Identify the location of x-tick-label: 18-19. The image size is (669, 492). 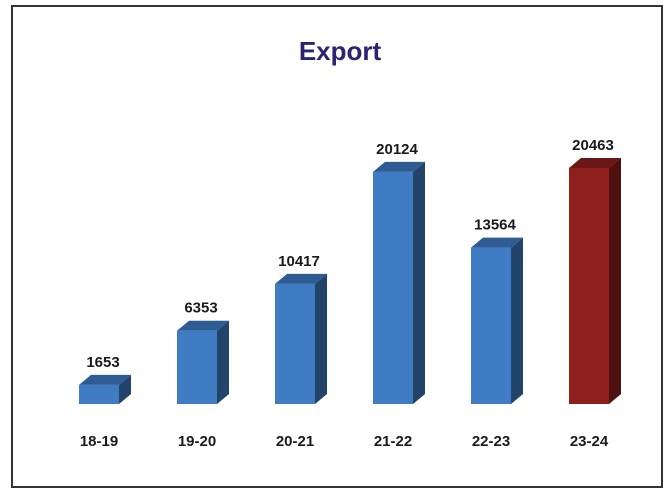
(99, 441).